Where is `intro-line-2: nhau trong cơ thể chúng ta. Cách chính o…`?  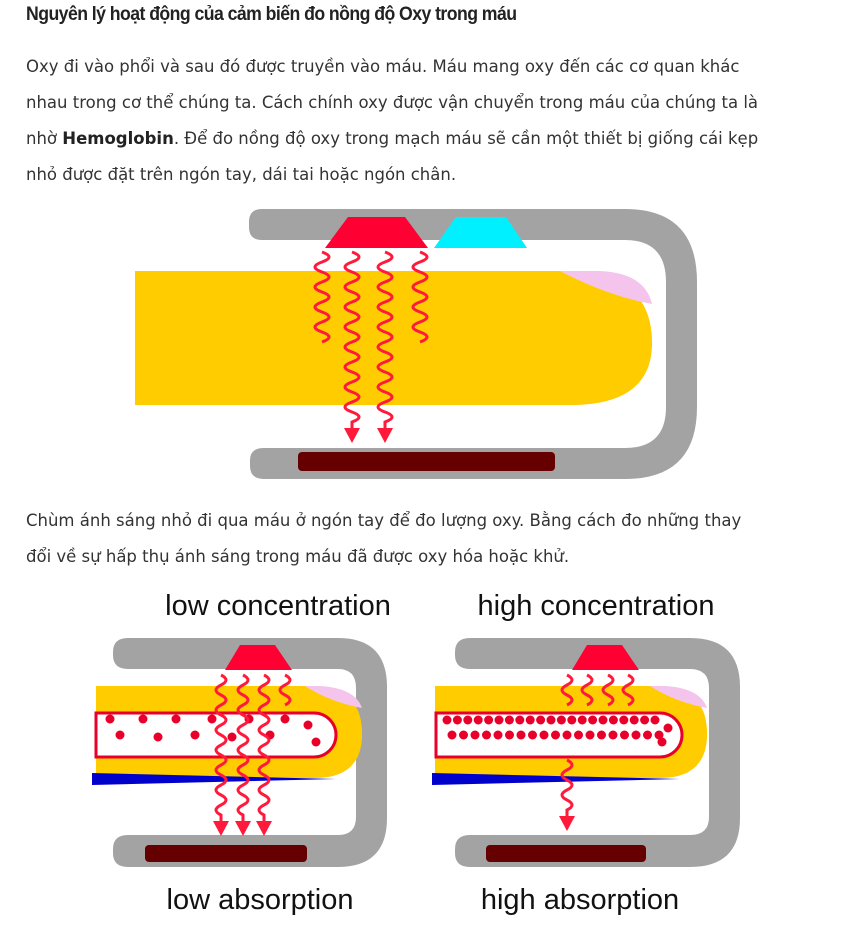
intro-line-2: nhau trong cơ thể chúng ta. Cách chính o… is located at coordinates (392, 102).